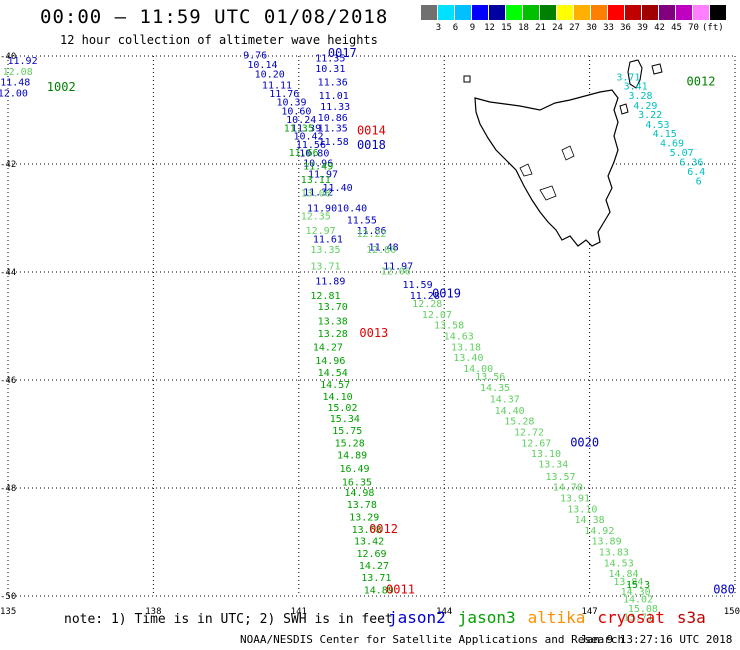 The height and width of the screenshot is (650, 740). Describe the element at coordinates (311, 145) in the screenshot. I see `wave-height-label: 11.56` at that location.